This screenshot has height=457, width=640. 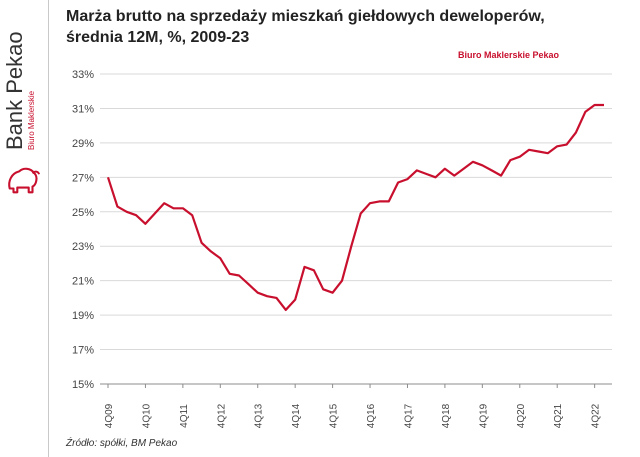 What do you see at coordinates (83, 282) in the screenshot?
I see `y-tick-label: 21%` at bounding box center [83, 282].